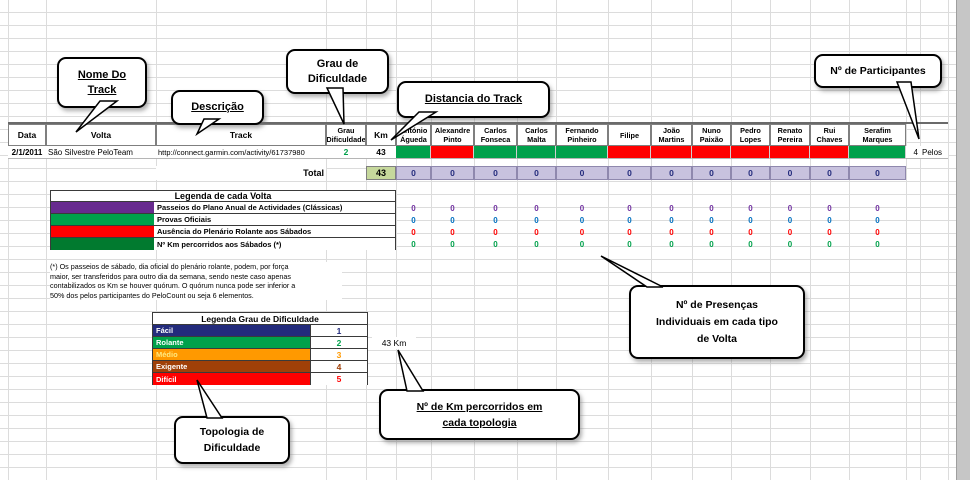 This screenshot has height=480, width=970. I want to click on callout-distancia-track: Distancia do Track, so click(473, 99).